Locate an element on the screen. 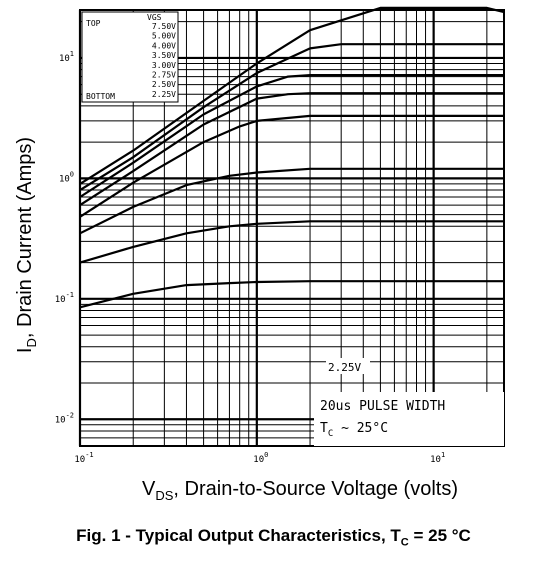 The width and height of the screenshot is (547, 561). legend-entry: 2.75V is located at coordinates (164, 75).